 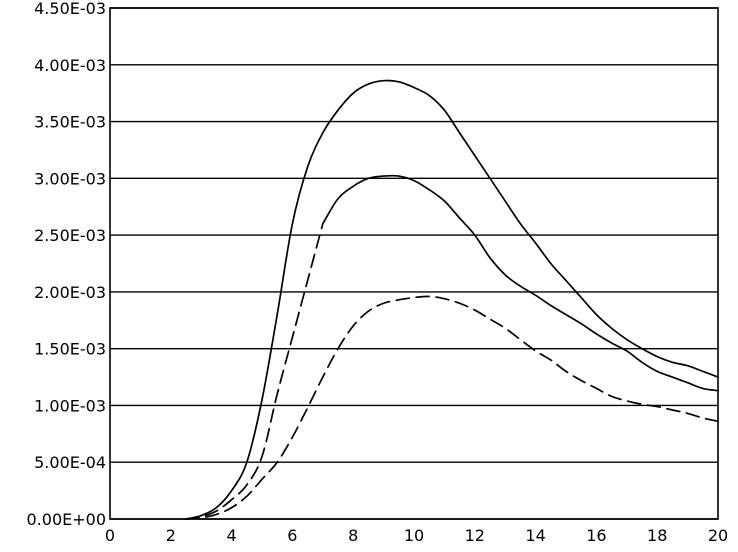 I want to click on x-tick-label: 2, so click(x=171, y=535).